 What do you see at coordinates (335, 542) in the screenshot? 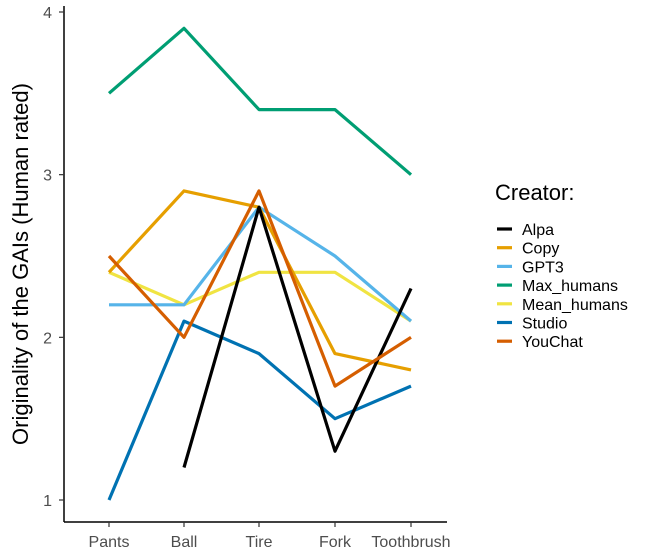
I see `x-tick-label: Fork` at bounding box center [335, 542].